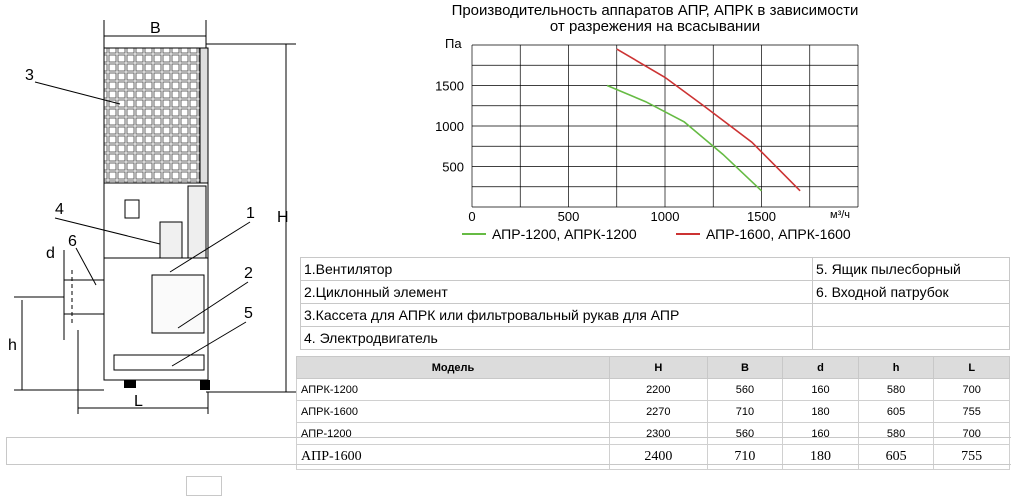  What do you see at coordinates (665, 216) in the screenshot?
I see `x-tick-label: 1000` at bounding box center [665, 216].